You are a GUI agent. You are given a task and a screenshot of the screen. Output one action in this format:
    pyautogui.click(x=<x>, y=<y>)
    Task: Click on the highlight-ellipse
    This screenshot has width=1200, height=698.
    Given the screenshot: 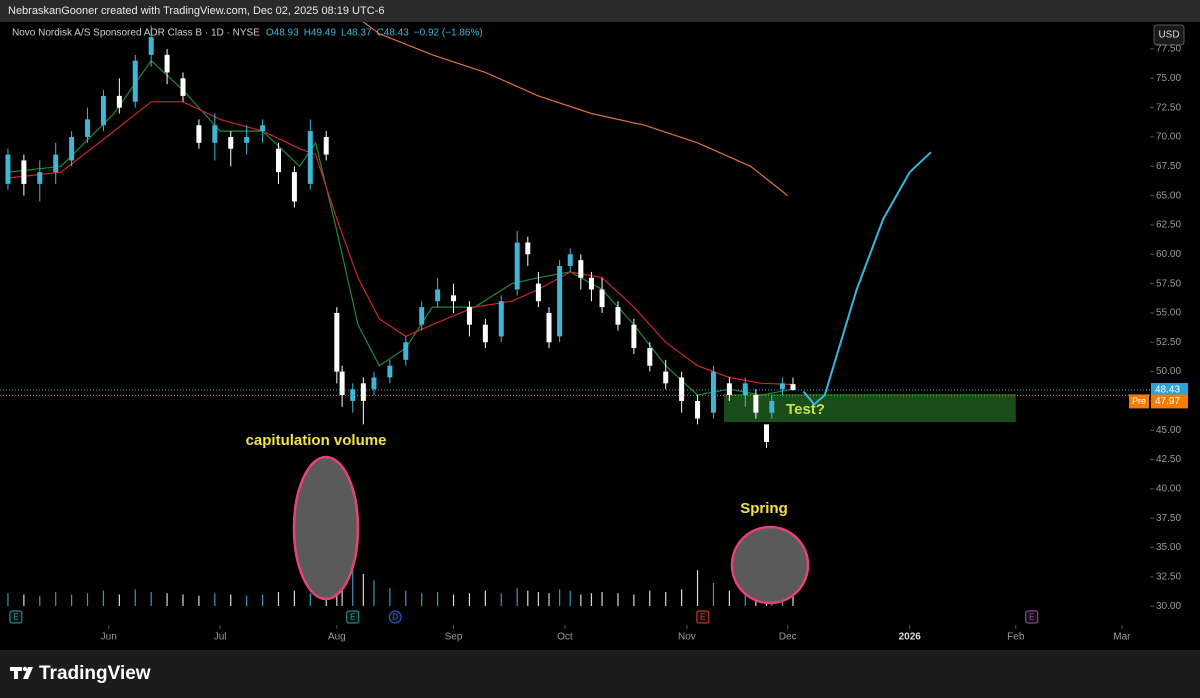 What is the action you would take?
    pyautogui.click(x=770, y=565)
    